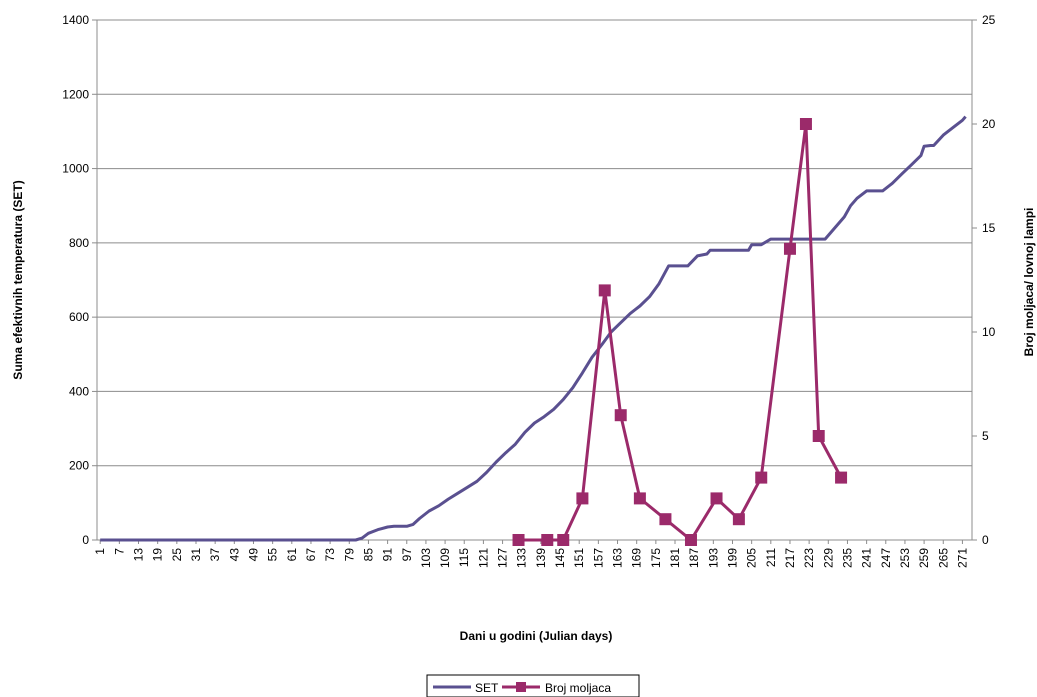 The image size is (1037, 697). What do you see at coordinates (989, 280) in the screenshot?
I see `y2-tick-labels: 0 5 10 15 20 25` at bounding box center [989, 280].